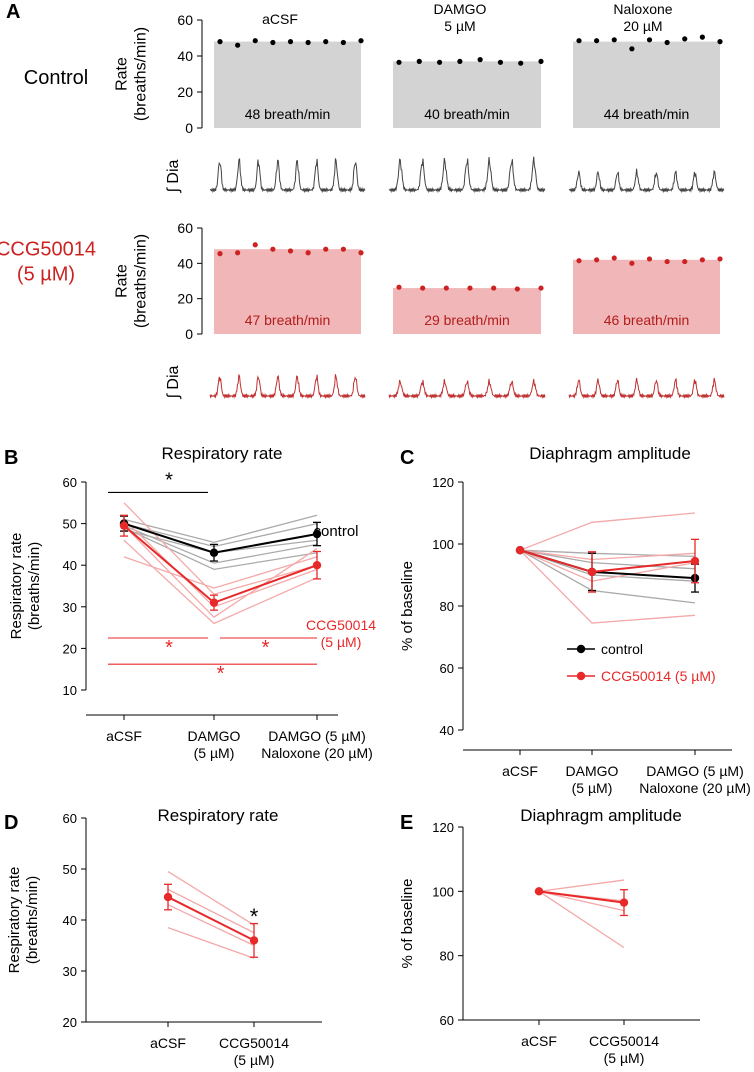  What do you see at coordinates (341, 625) in the screenshot?
I see `label-line: CCG50014` at bounding box center [341, 625].